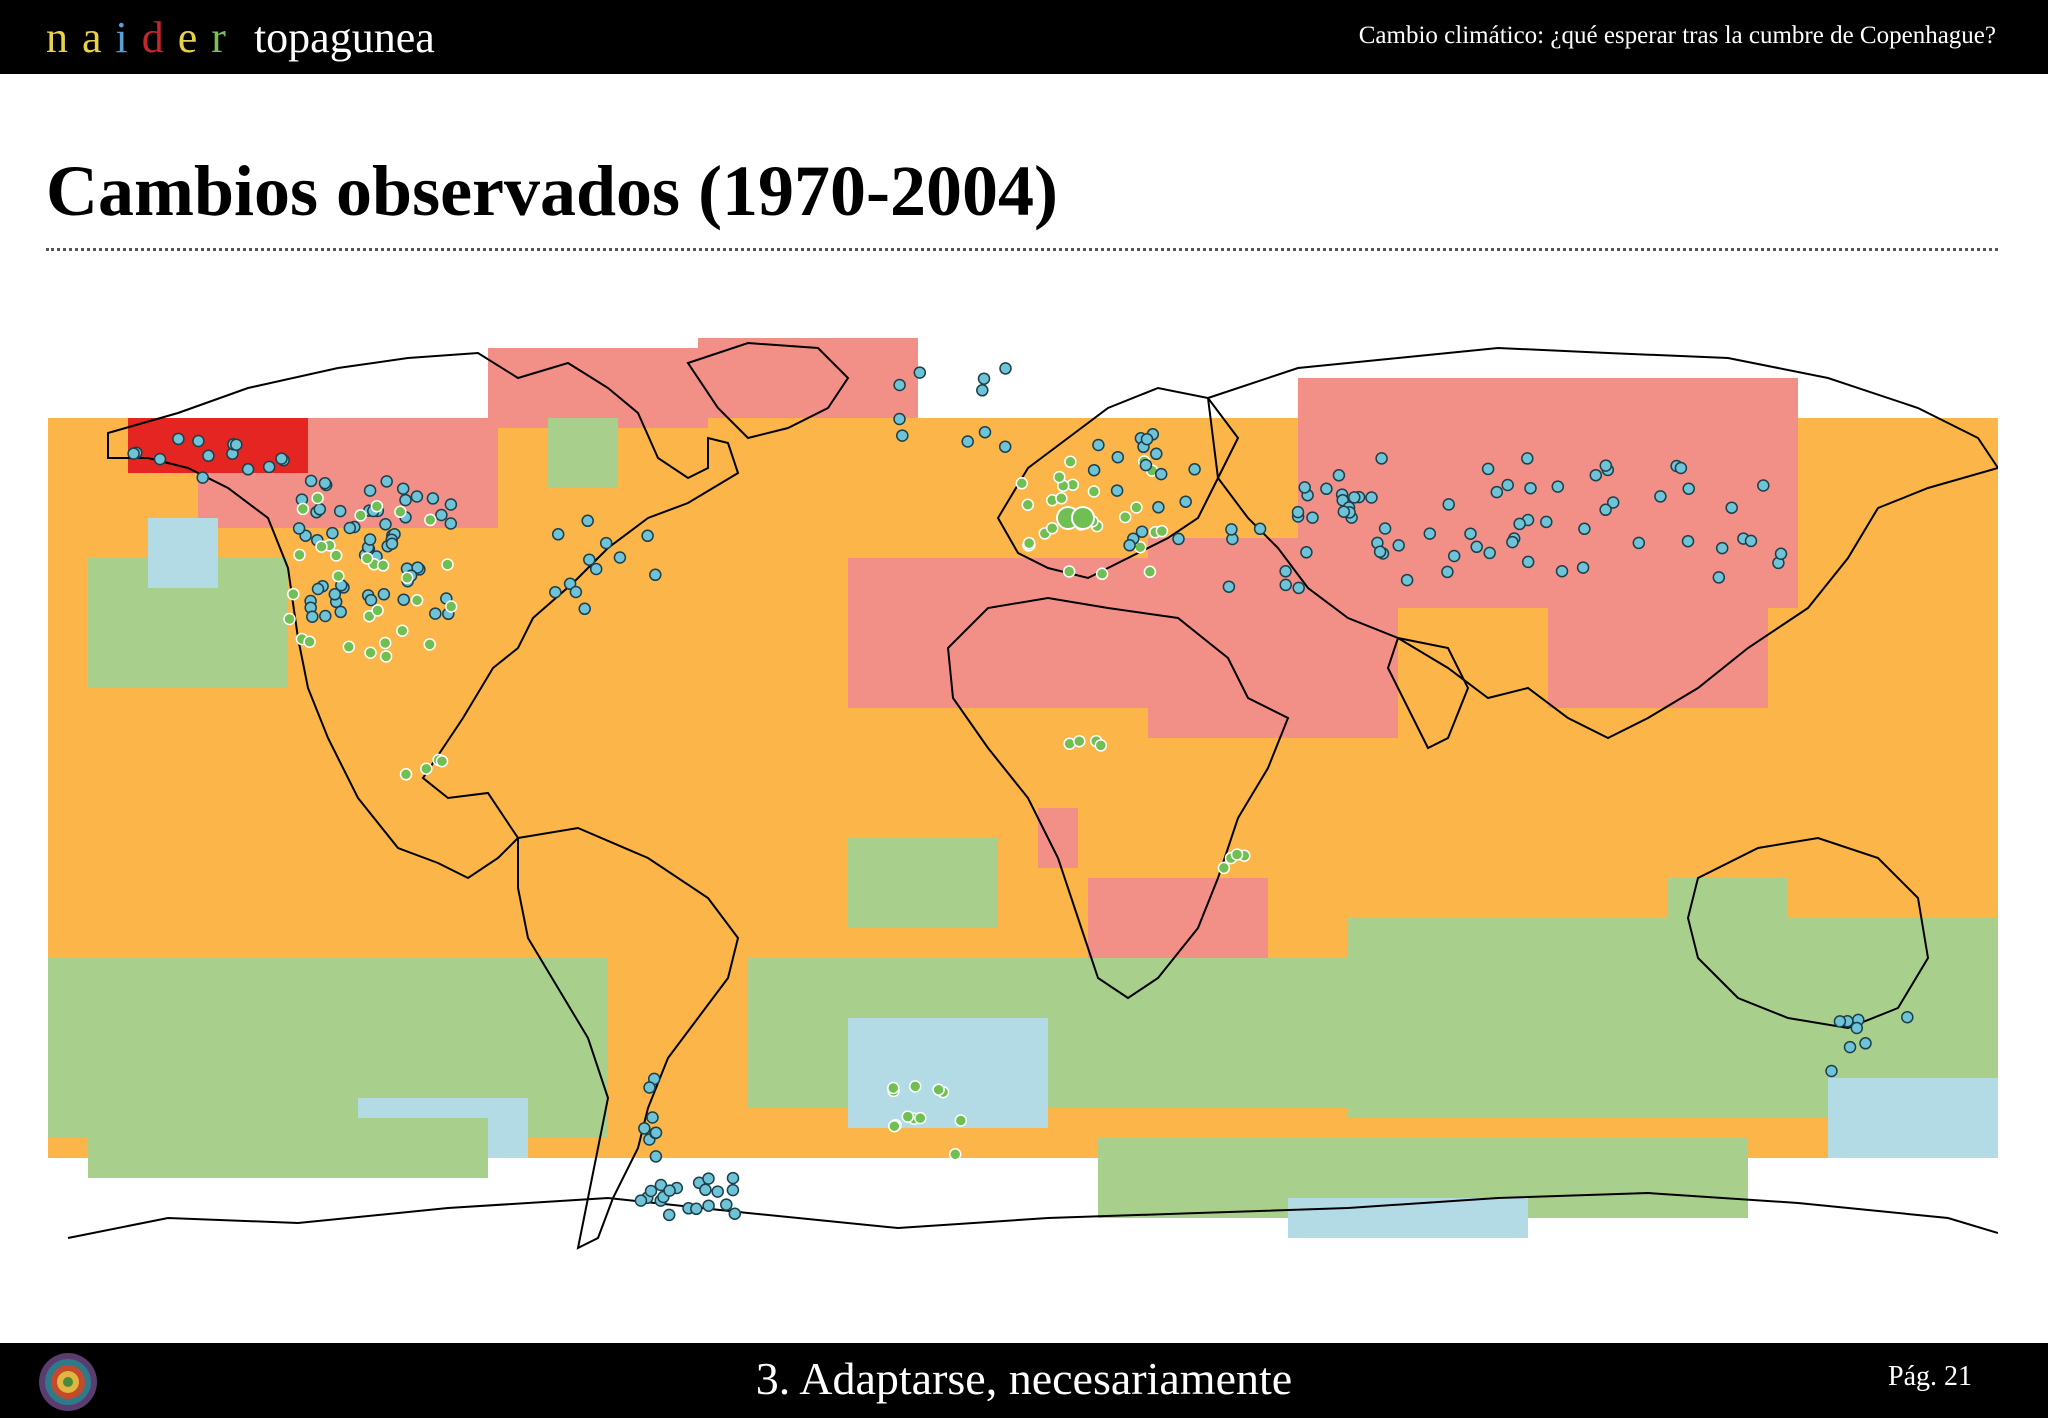  I want to click on brand-letter: n, so click(57, 37).